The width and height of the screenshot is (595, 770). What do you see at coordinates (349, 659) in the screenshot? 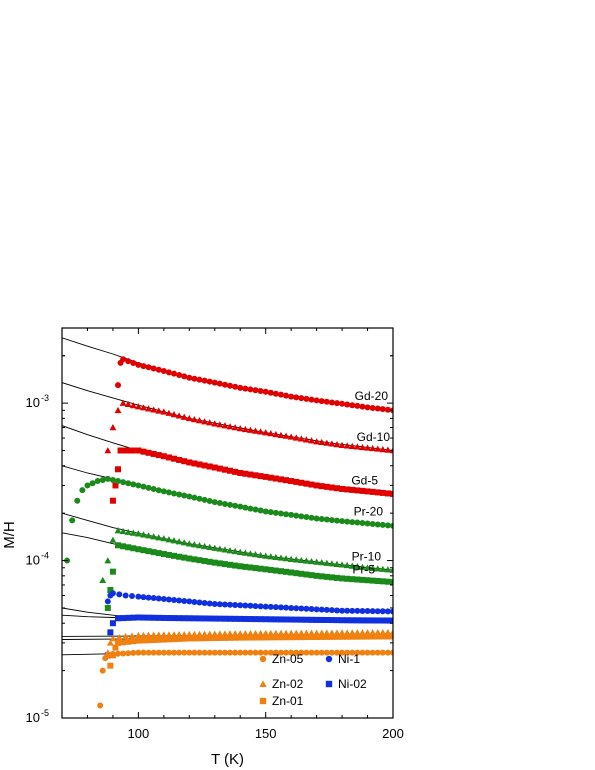
I see `legend-label: Ni-1` at bounding box center [349, 659].